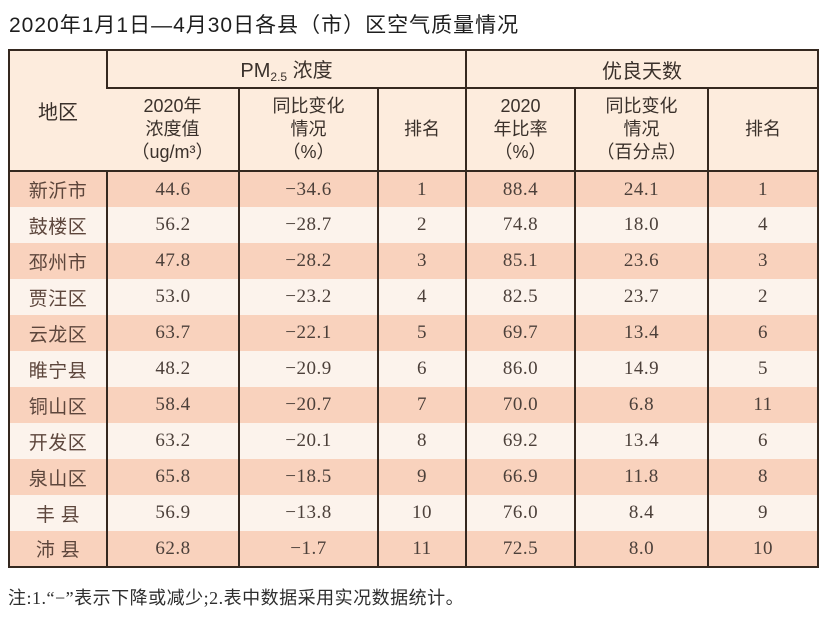  What do you see at coordinates (58, 513) in the screenshot?
I see `region-cell: 丰 县` at bounding box center [58, 513].